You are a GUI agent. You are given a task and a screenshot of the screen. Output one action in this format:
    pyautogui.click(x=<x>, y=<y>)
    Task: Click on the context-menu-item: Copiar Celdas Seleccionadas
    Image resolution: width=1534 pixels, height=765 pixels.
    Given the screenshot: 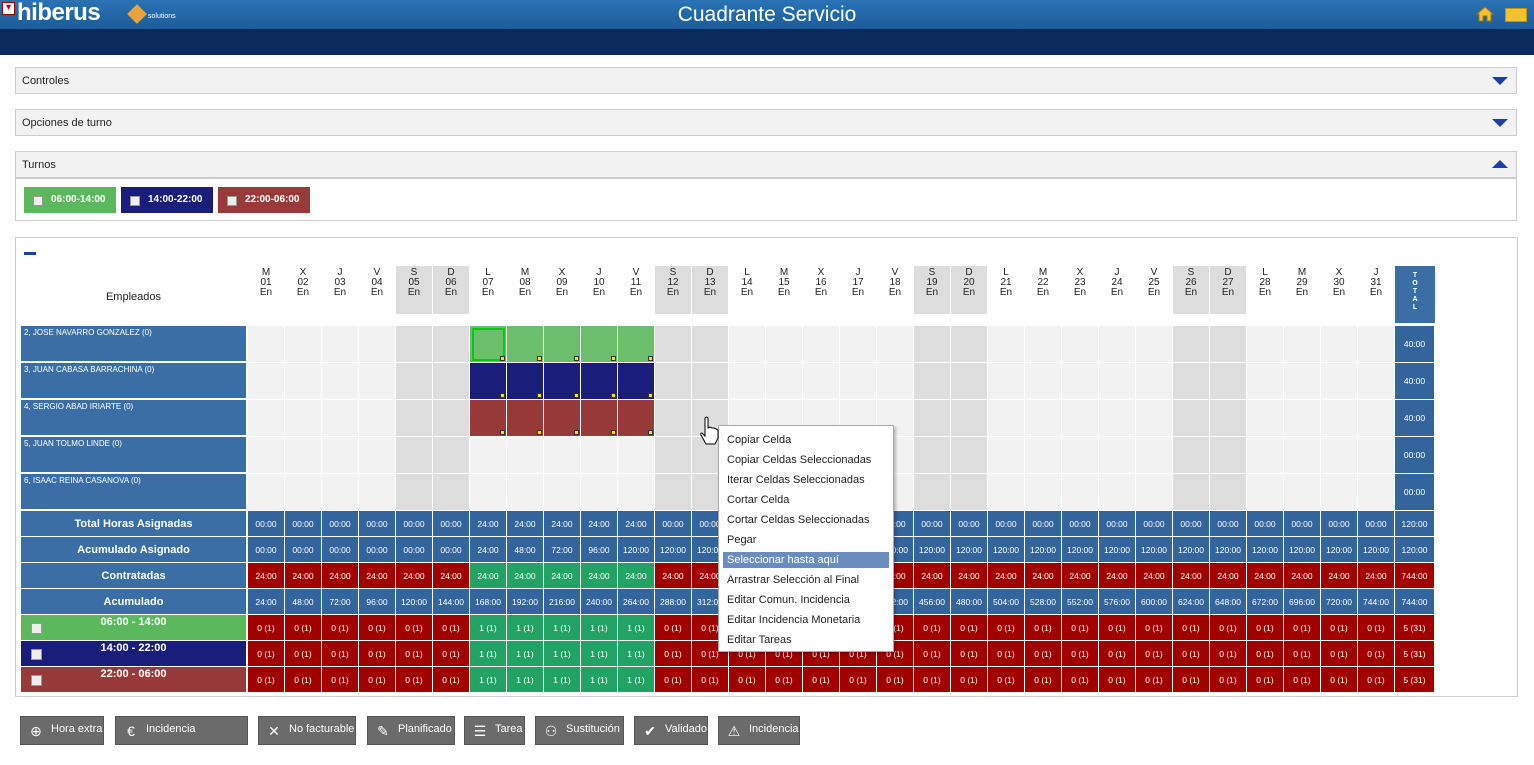 What is the action you would take?
    pyautogui.click(x=799, y=460)
    